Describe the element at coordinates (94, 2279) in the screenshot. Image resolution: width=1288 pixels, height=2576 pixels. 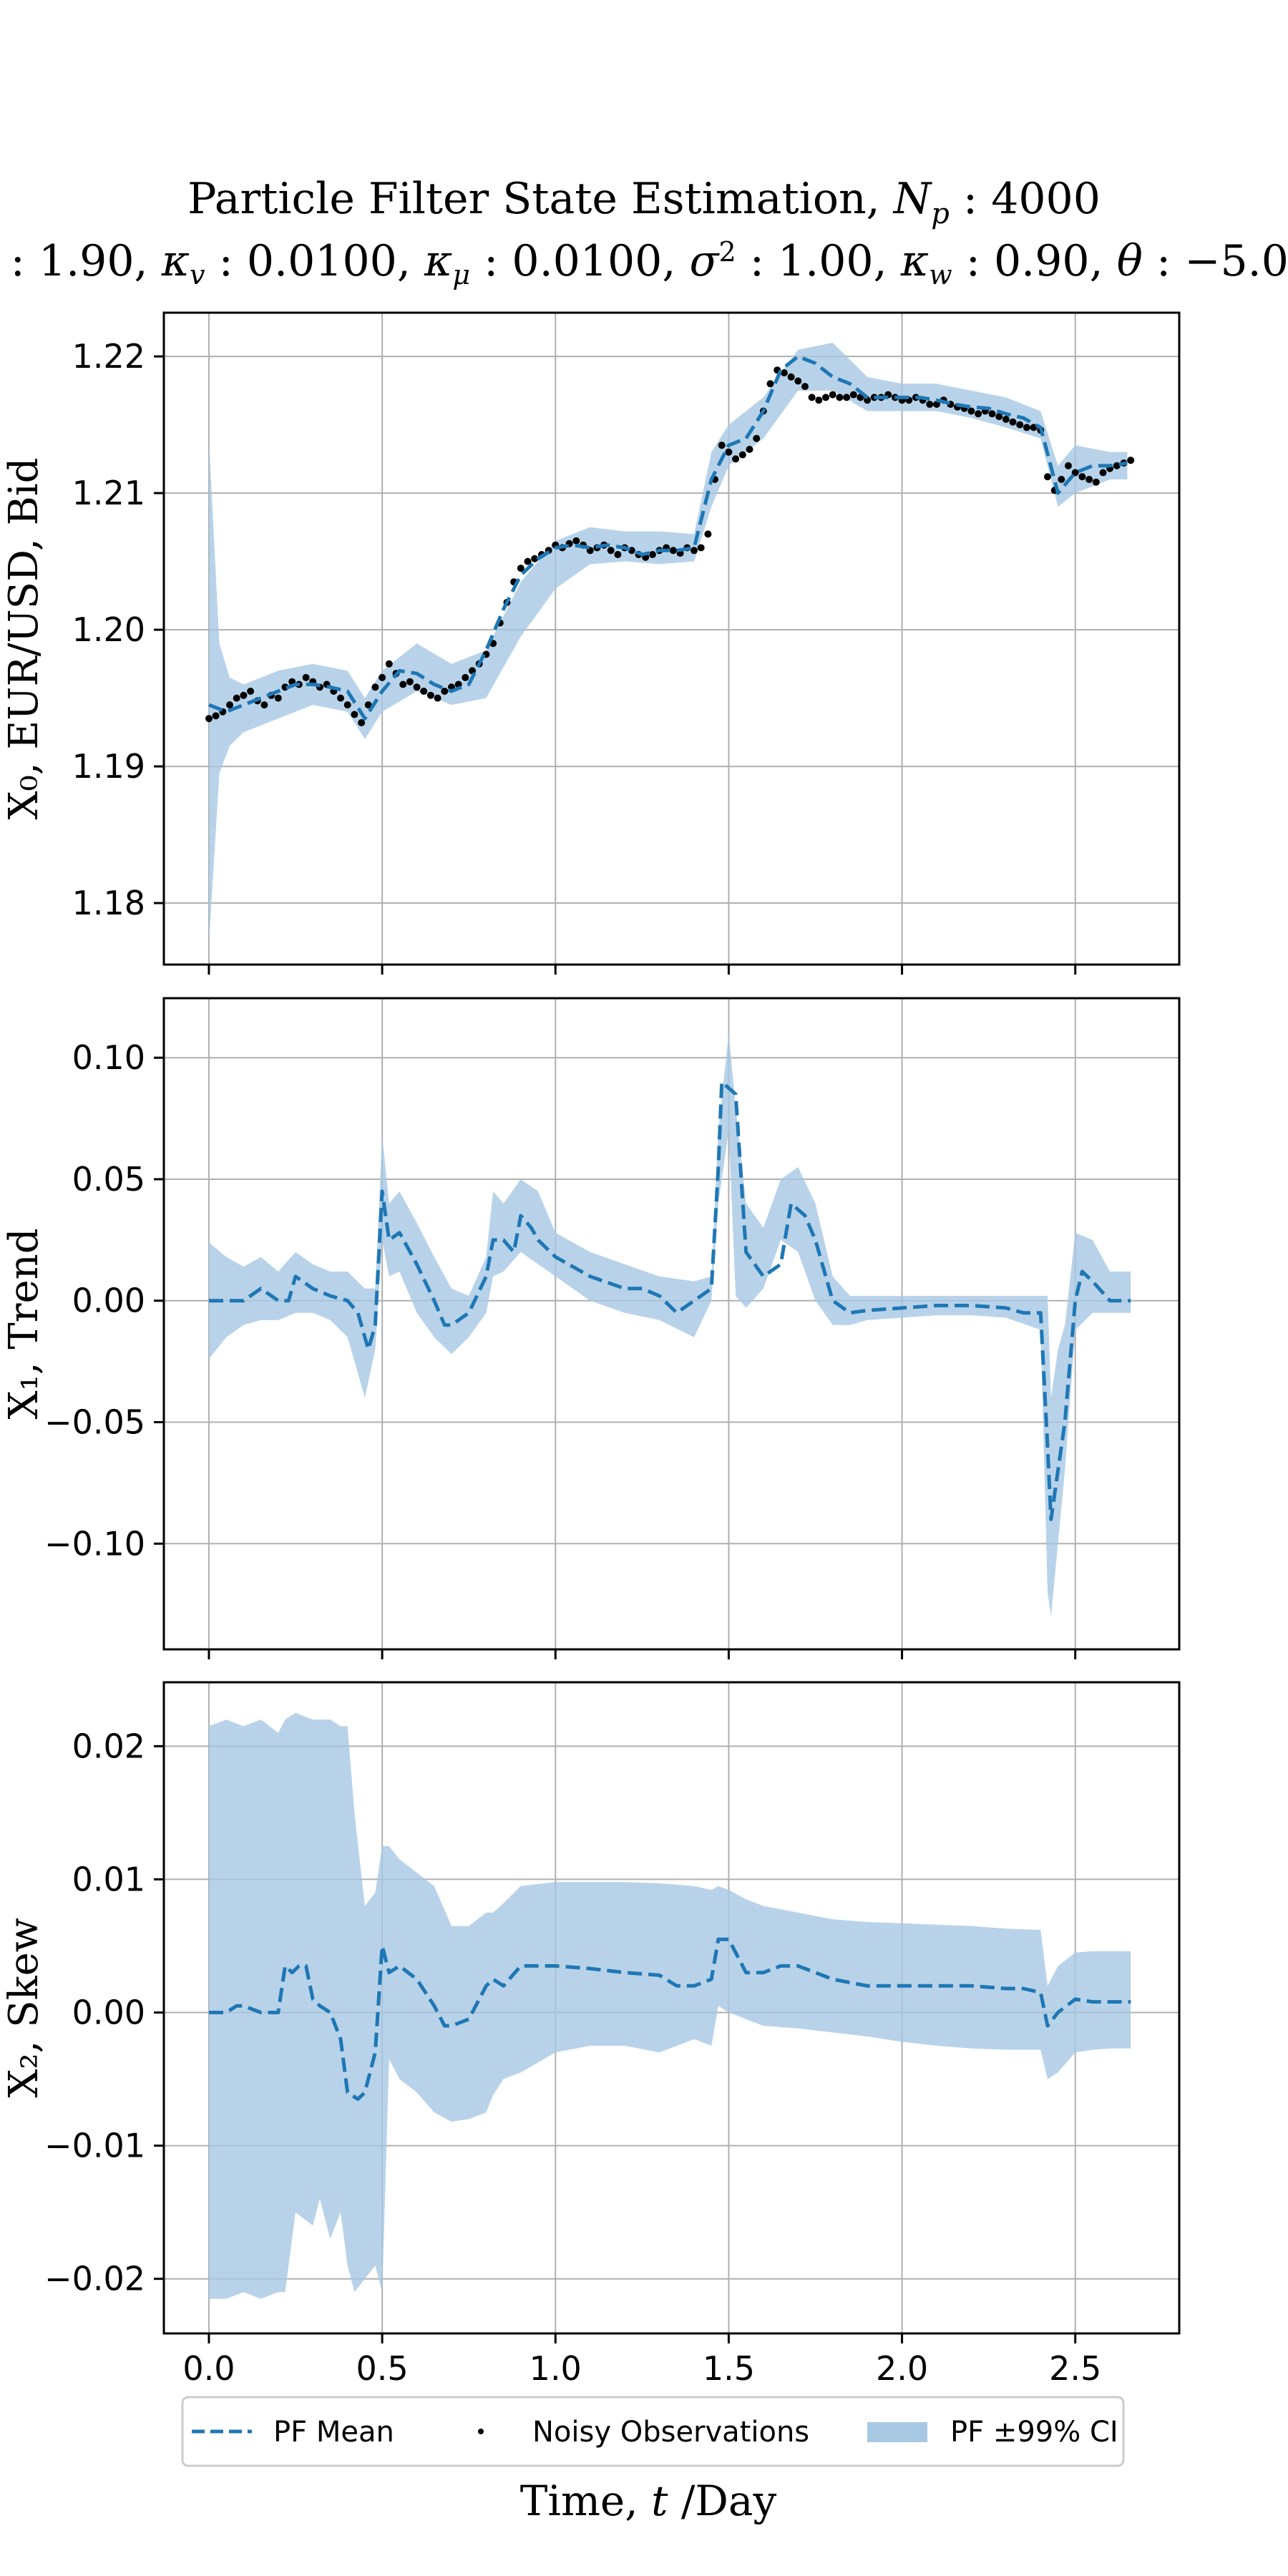
I see `y-tick-label: −0.02` at that location.